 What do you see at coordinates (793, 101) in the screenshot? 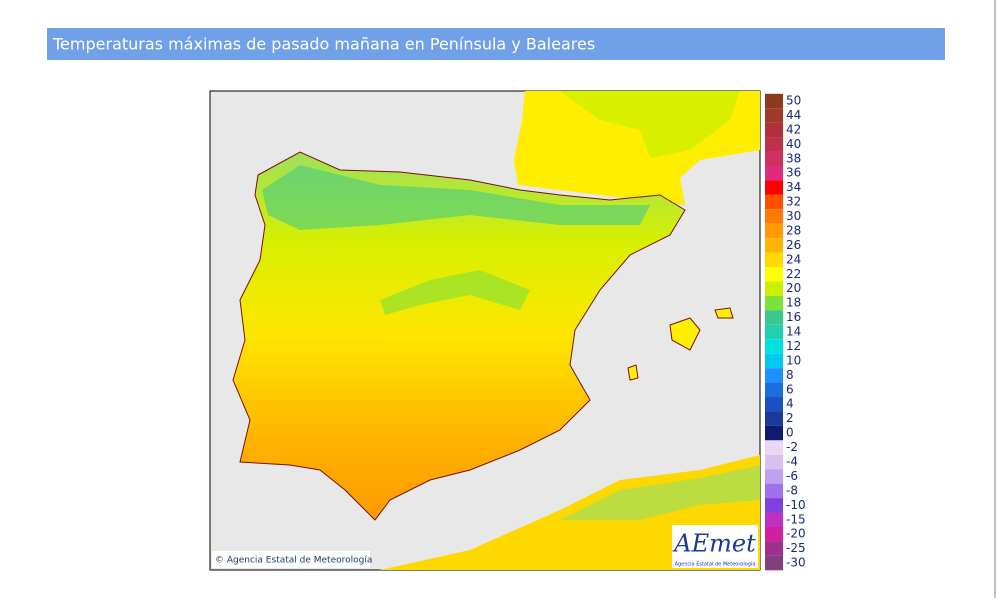
I see `legend-label: 50` at bounding box center [793, 101].